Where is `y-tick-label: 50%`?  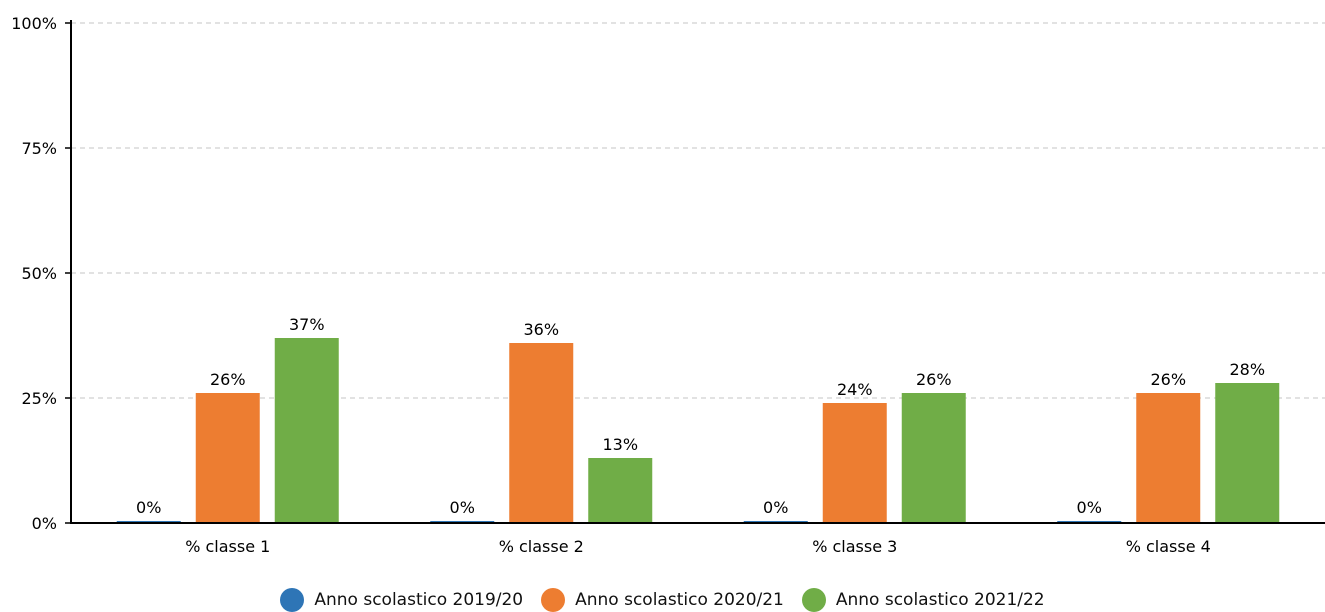 y-tick-label: 50% is located at coordinates (39, 273).